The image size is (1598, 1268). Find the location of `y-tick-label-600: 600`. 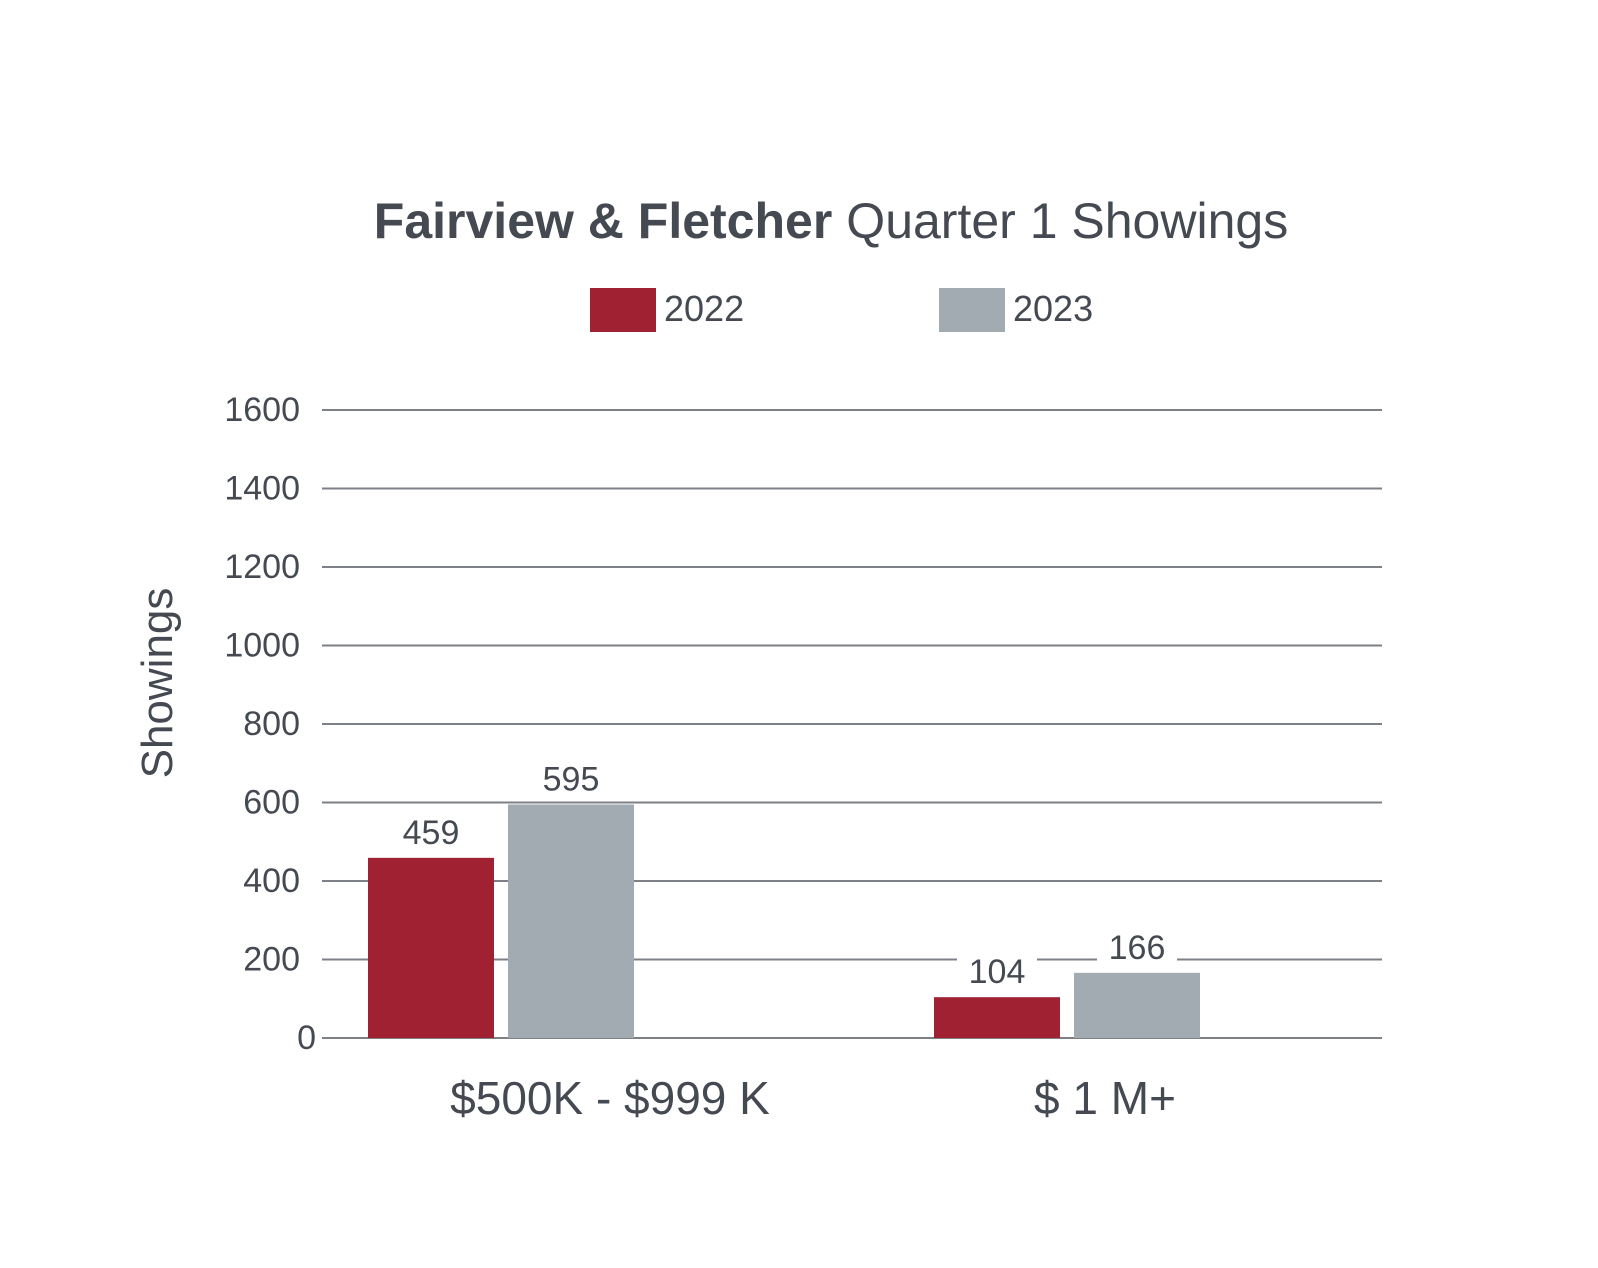

y-tick-label-600: 600 is located at coordinates (271, 803).